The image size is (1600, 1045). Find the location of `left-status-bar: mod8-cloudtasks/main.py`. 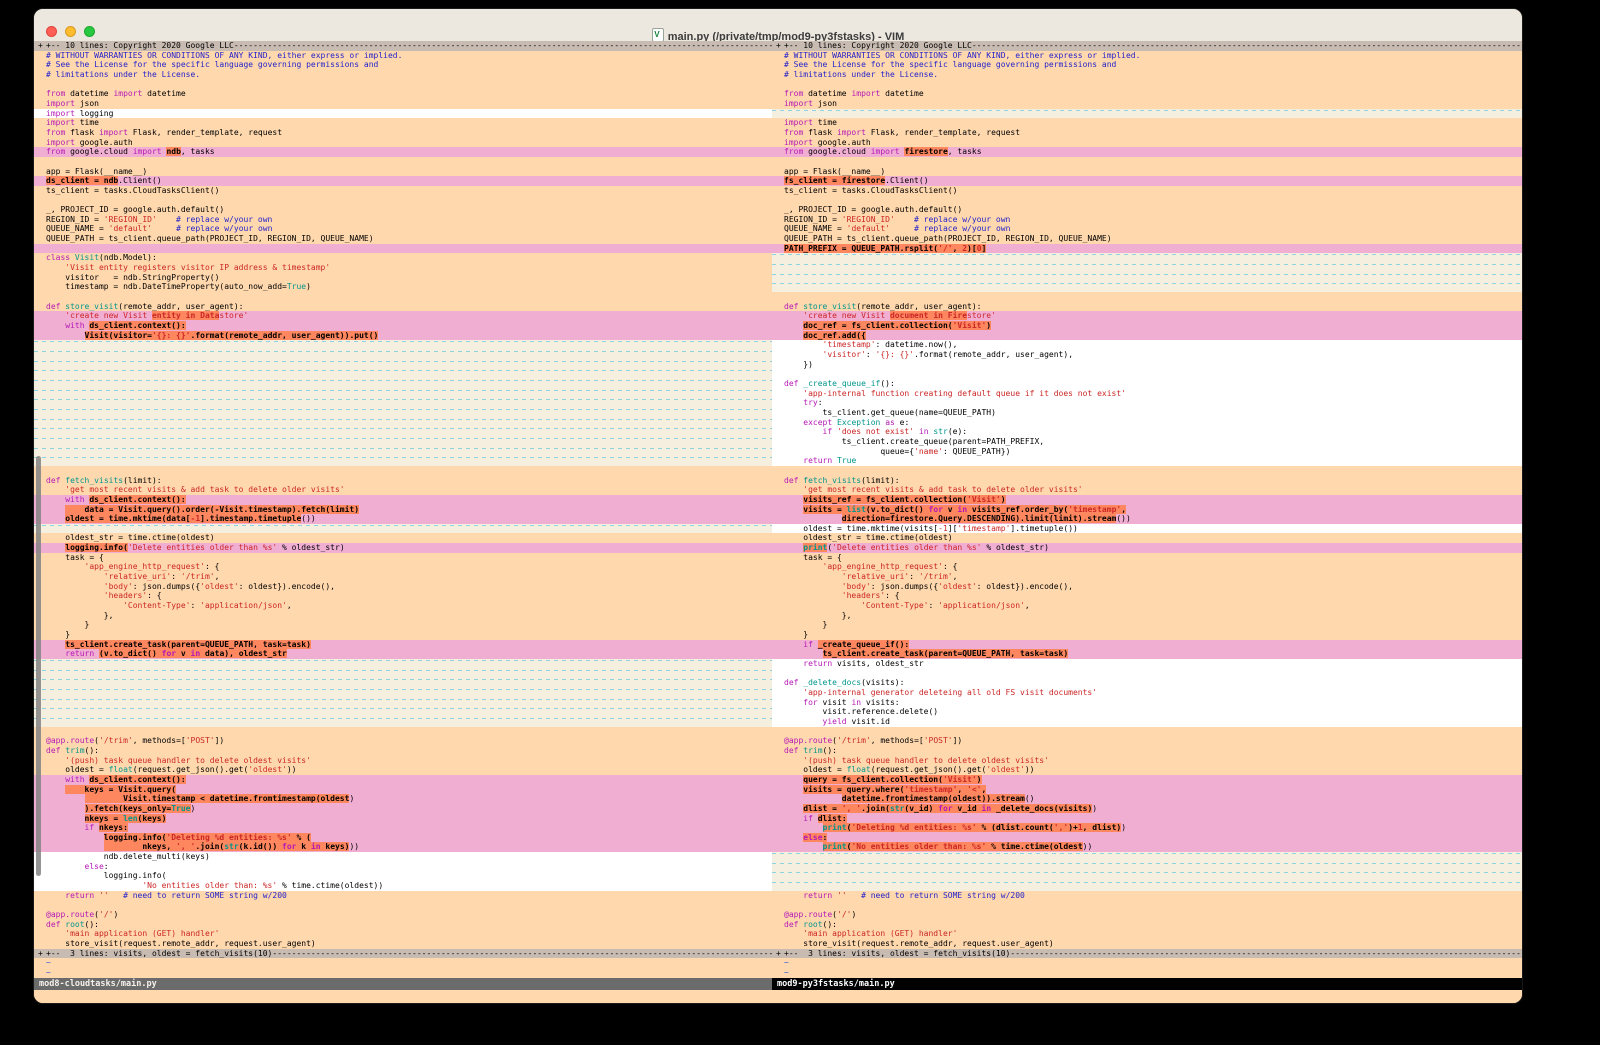

left-status-bar: mod8-cloudtasks/main.py is located at coordinates (403, 984).